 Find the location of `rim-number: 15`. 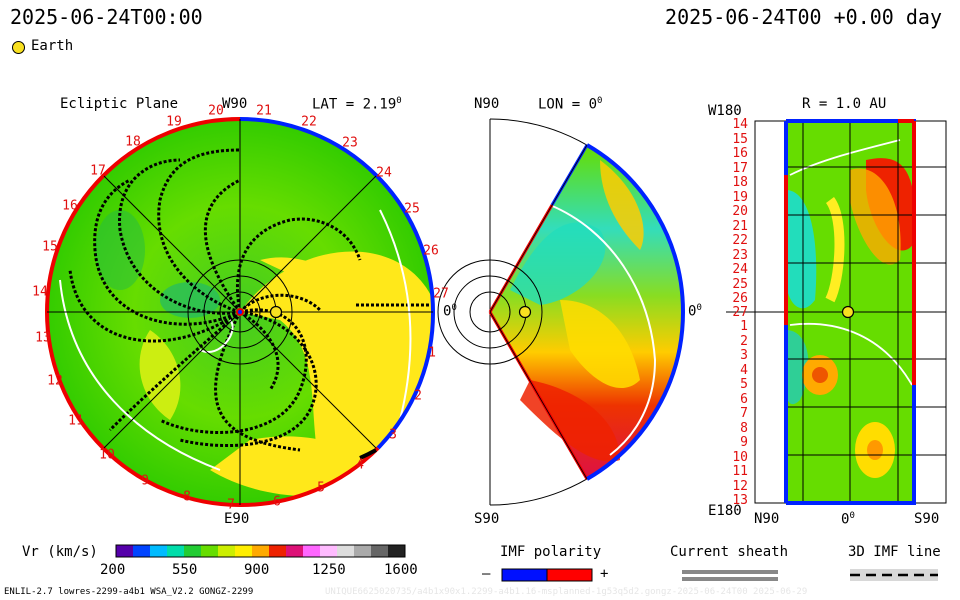

rim-number: 15 is located at coordinates (50, 247).